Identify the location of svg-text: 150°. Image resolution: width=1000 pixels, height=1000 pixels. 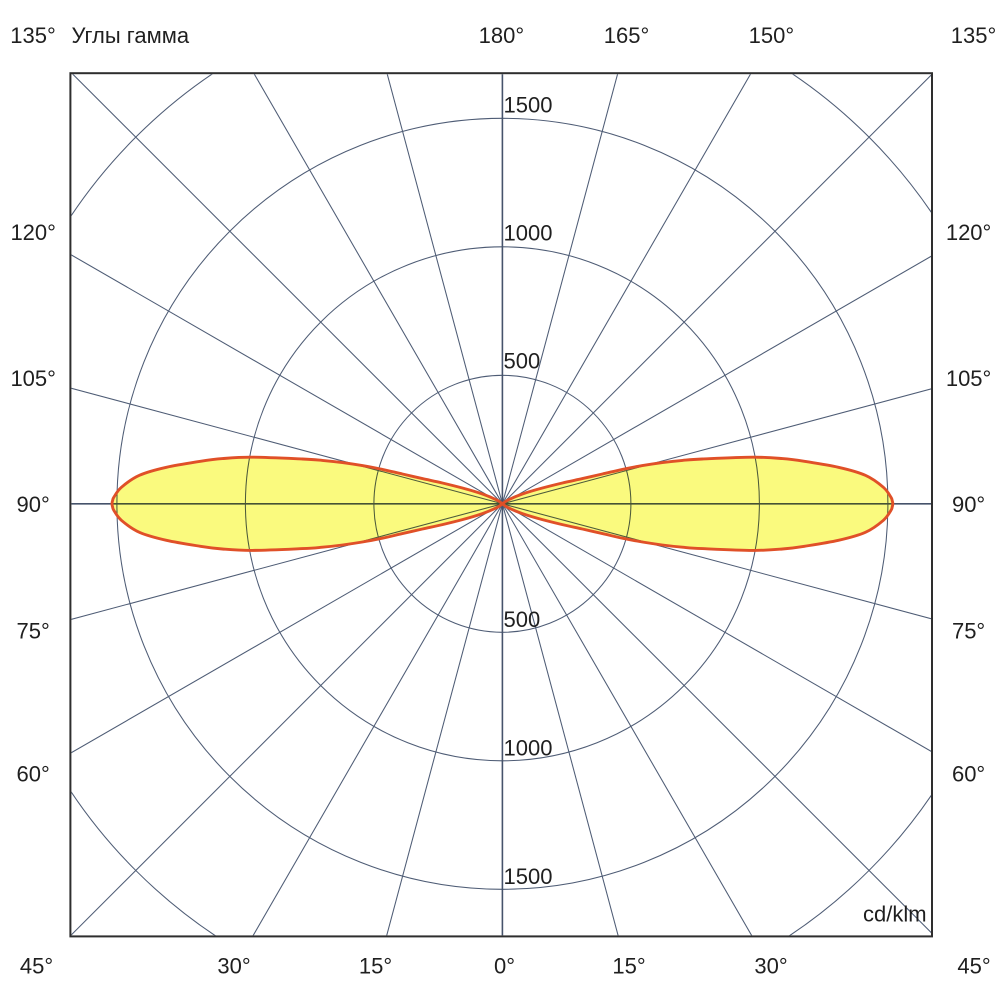
(772, 35).